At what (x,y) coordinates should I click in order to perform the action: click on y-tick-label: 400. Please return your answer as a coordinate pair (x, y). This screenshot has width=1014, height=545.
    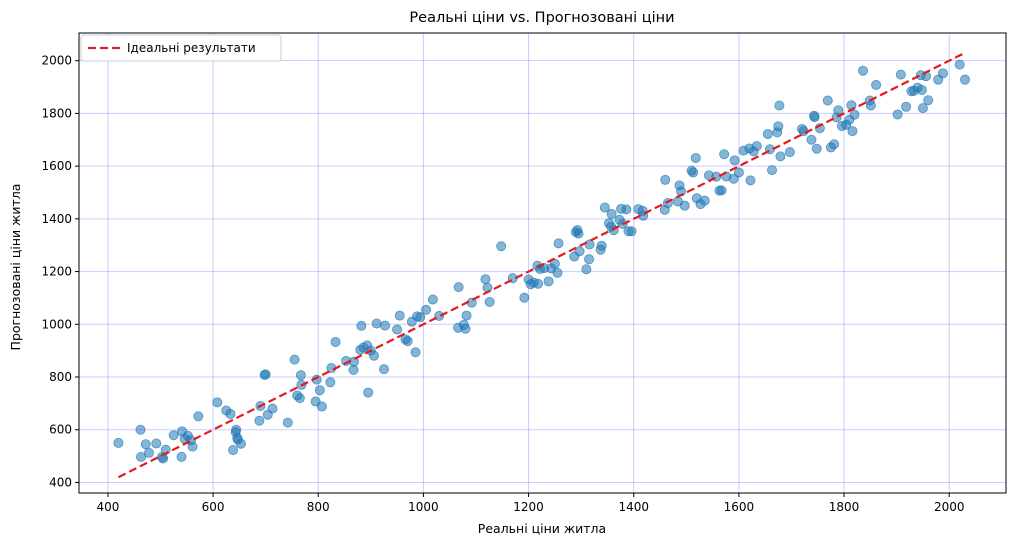
    Looking at the image, I should click on (60, 482).